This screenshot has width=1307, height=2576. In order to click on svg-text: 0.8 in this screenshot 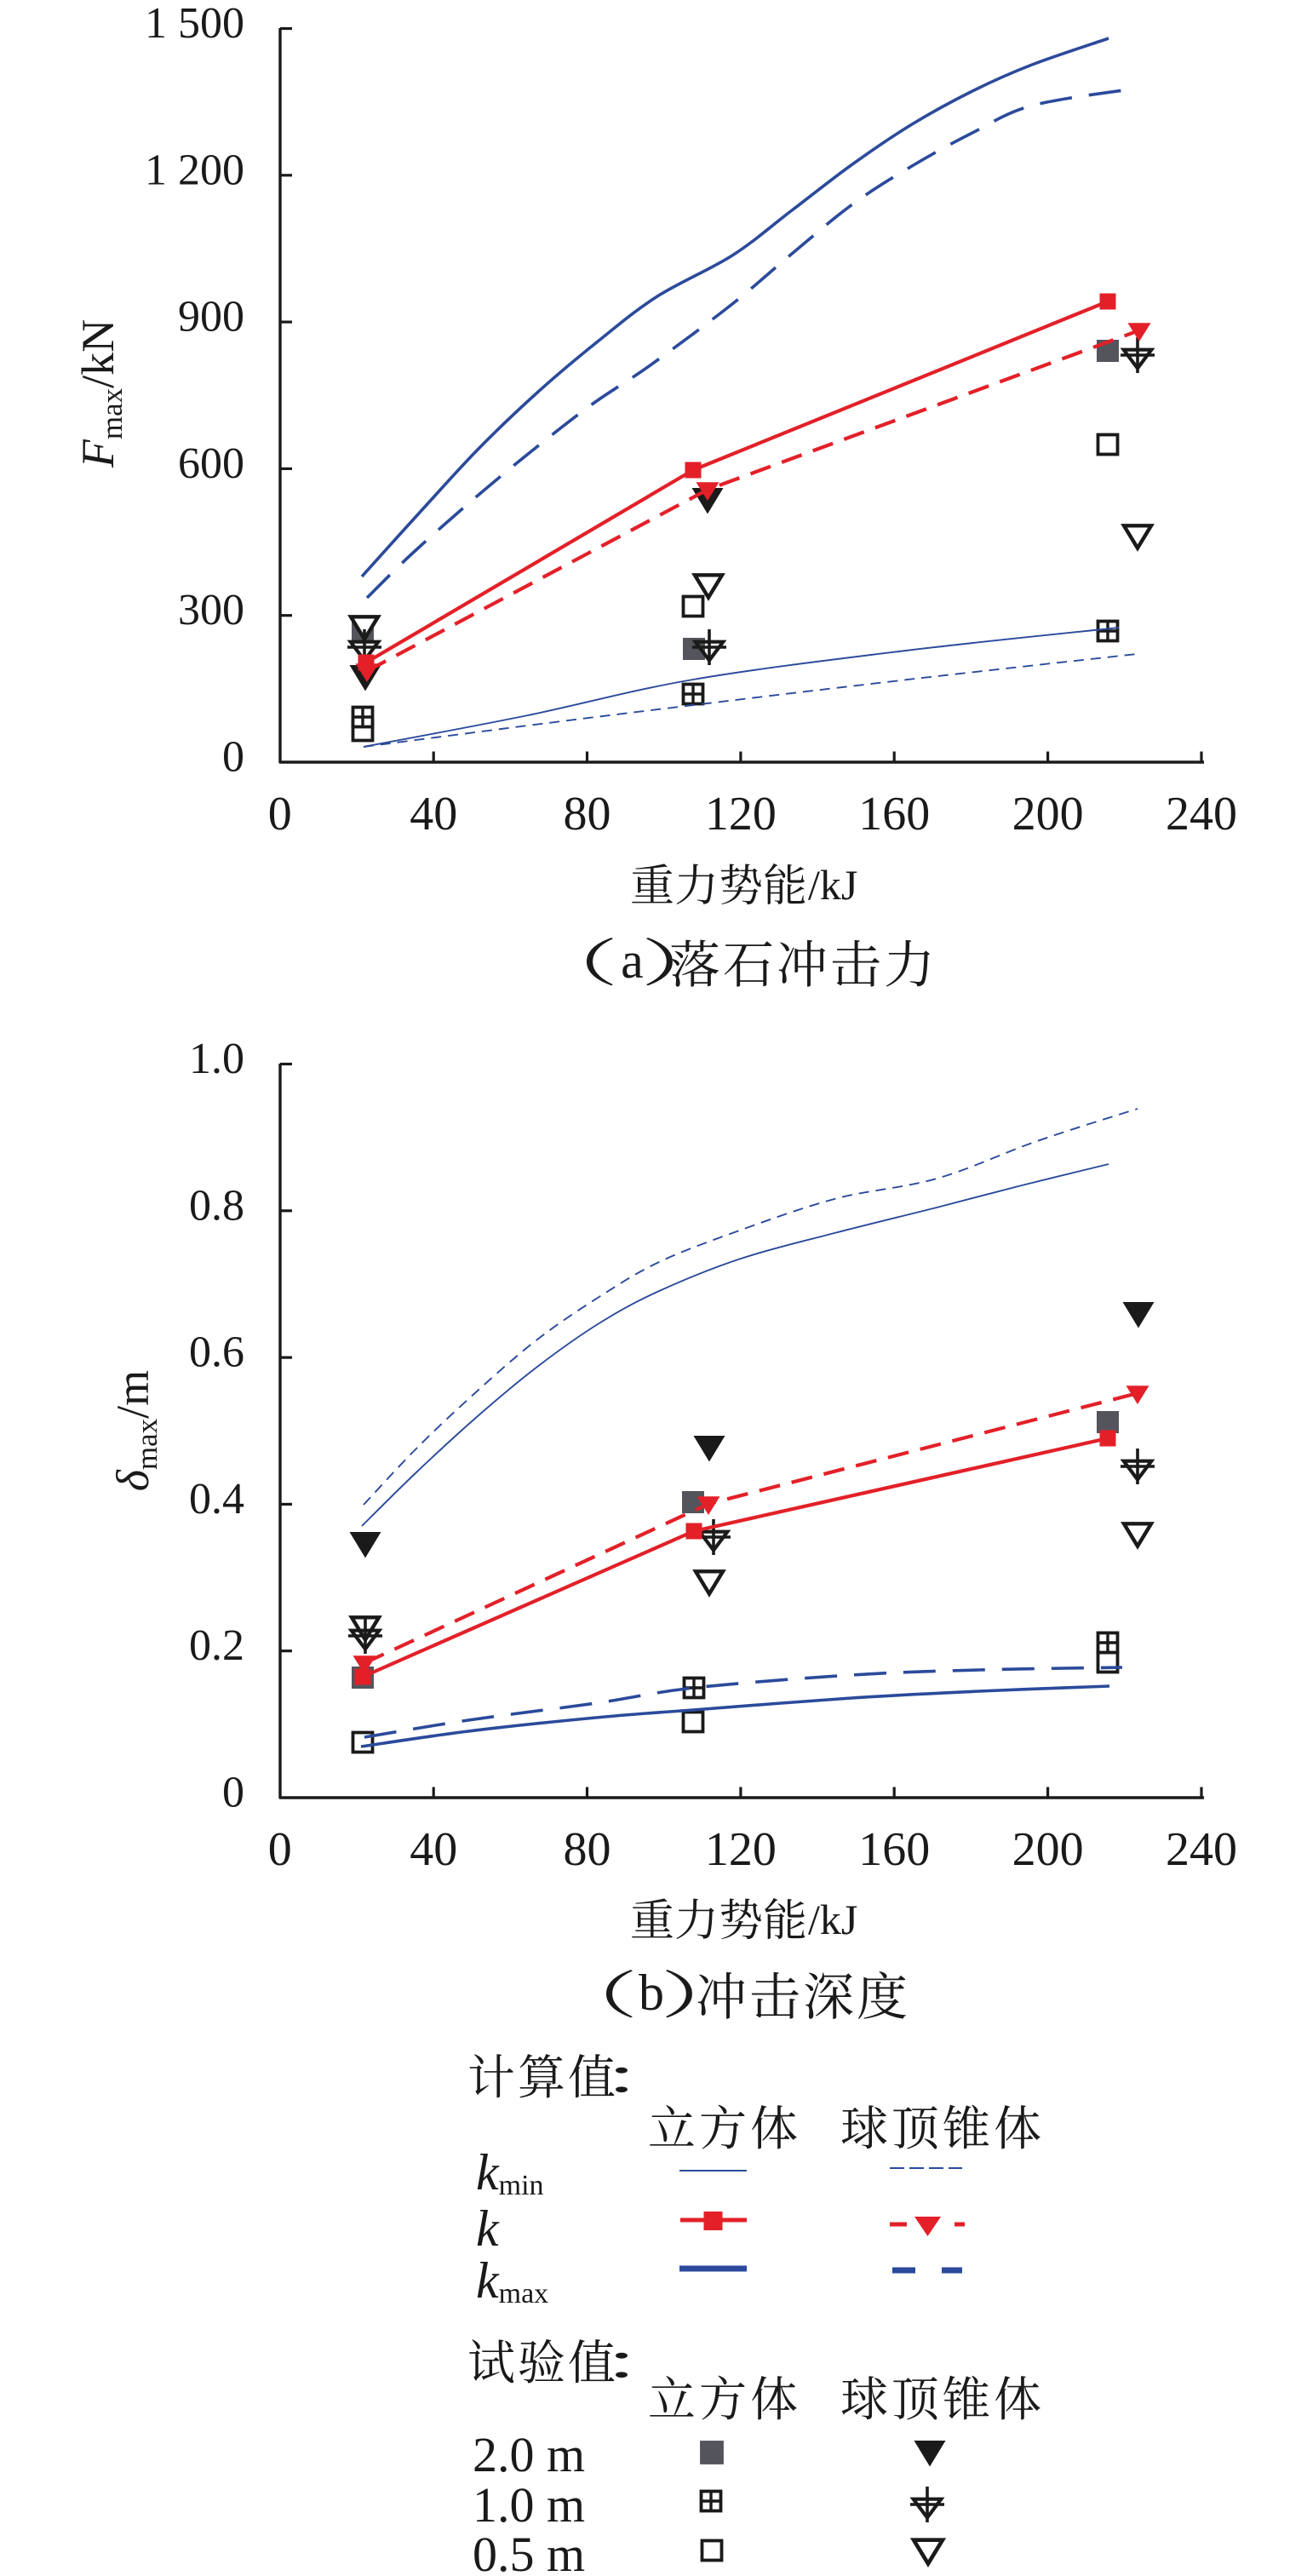, I will do `click(217, 1205)`.